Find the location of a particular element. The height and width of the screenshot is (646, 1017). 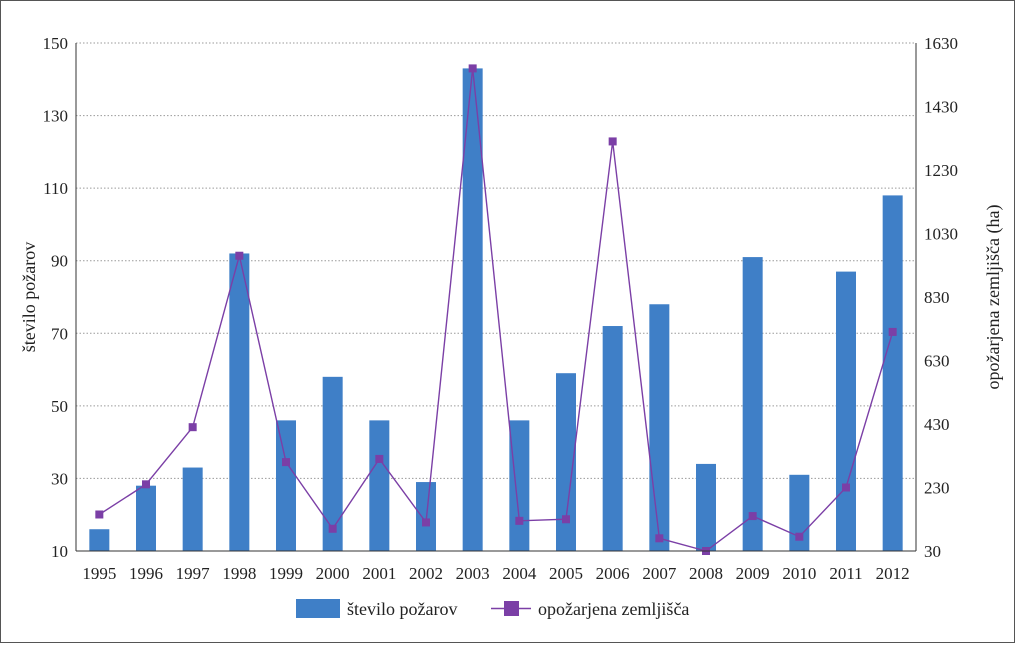

line-marker-2012 is located at coordinates (892, 331).